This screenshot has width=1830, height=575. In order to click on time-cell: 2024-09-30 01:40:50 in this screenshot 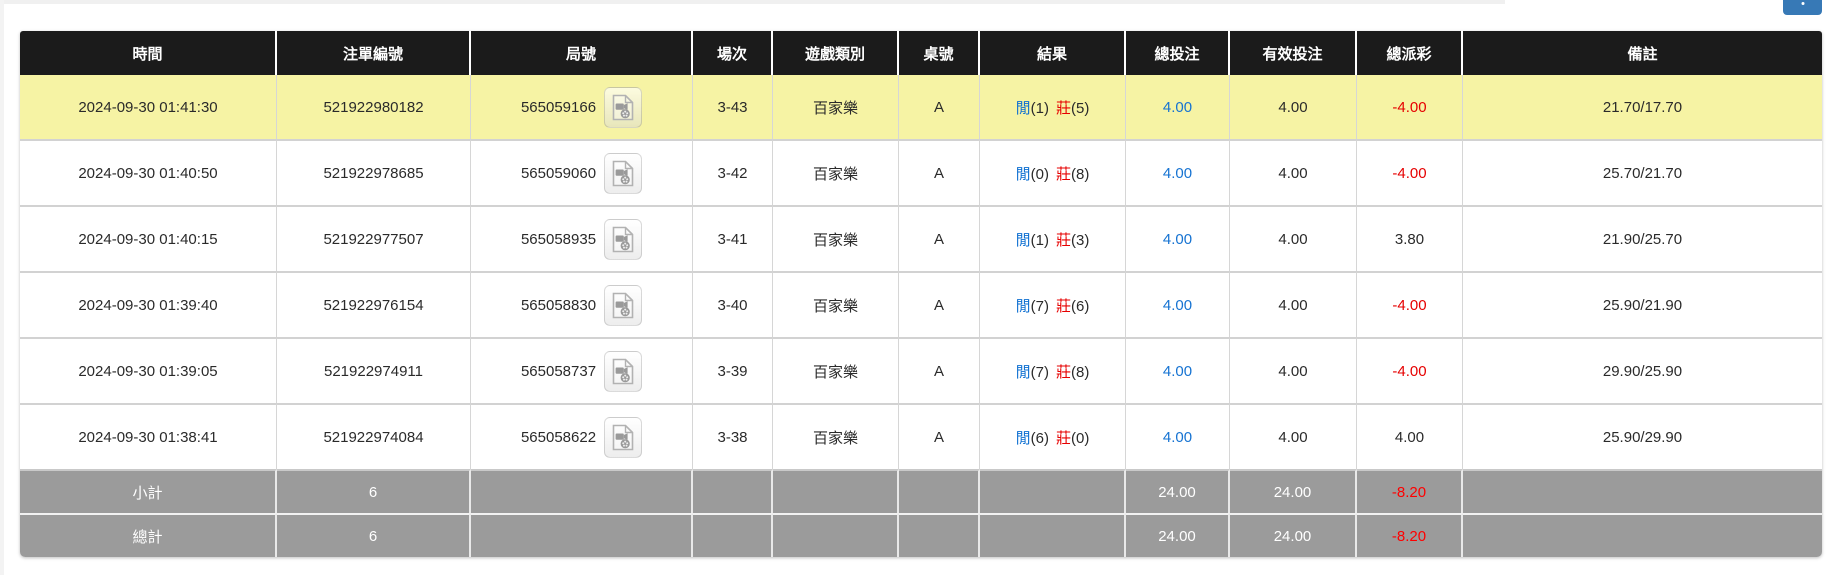, I will do `click(148, 172)`.